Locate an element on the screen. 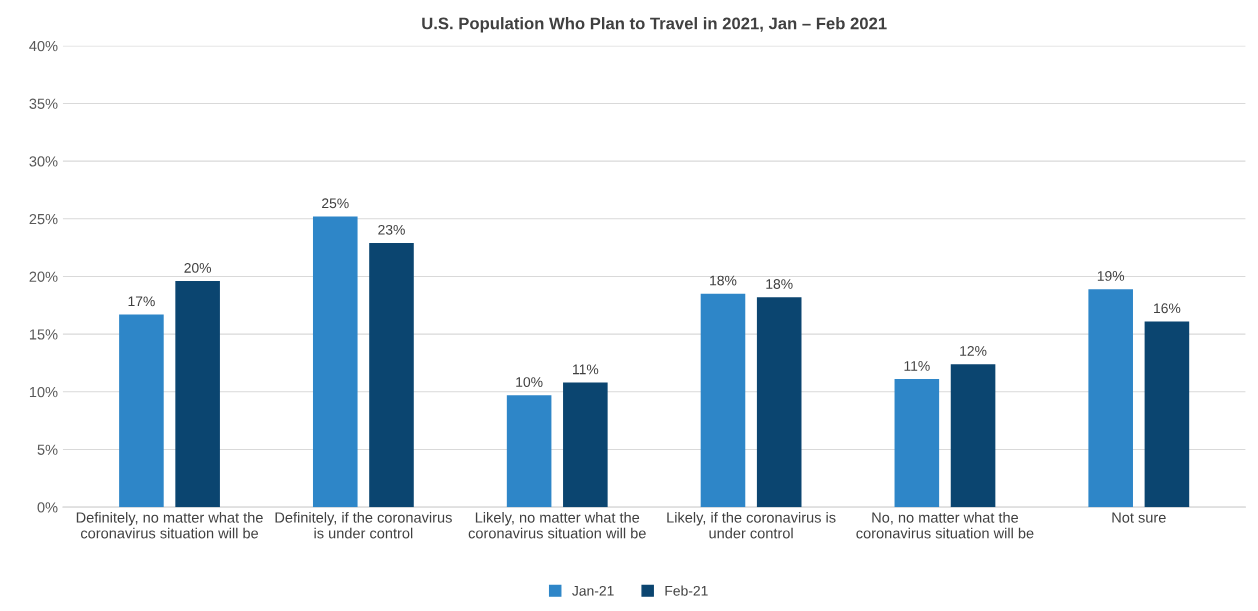 Image resolution: width=1258 pixels, height=611 pixels. x-tick-label: Definitely, no matter what the coronavirus situation will be is located at coordinates (169, 525).